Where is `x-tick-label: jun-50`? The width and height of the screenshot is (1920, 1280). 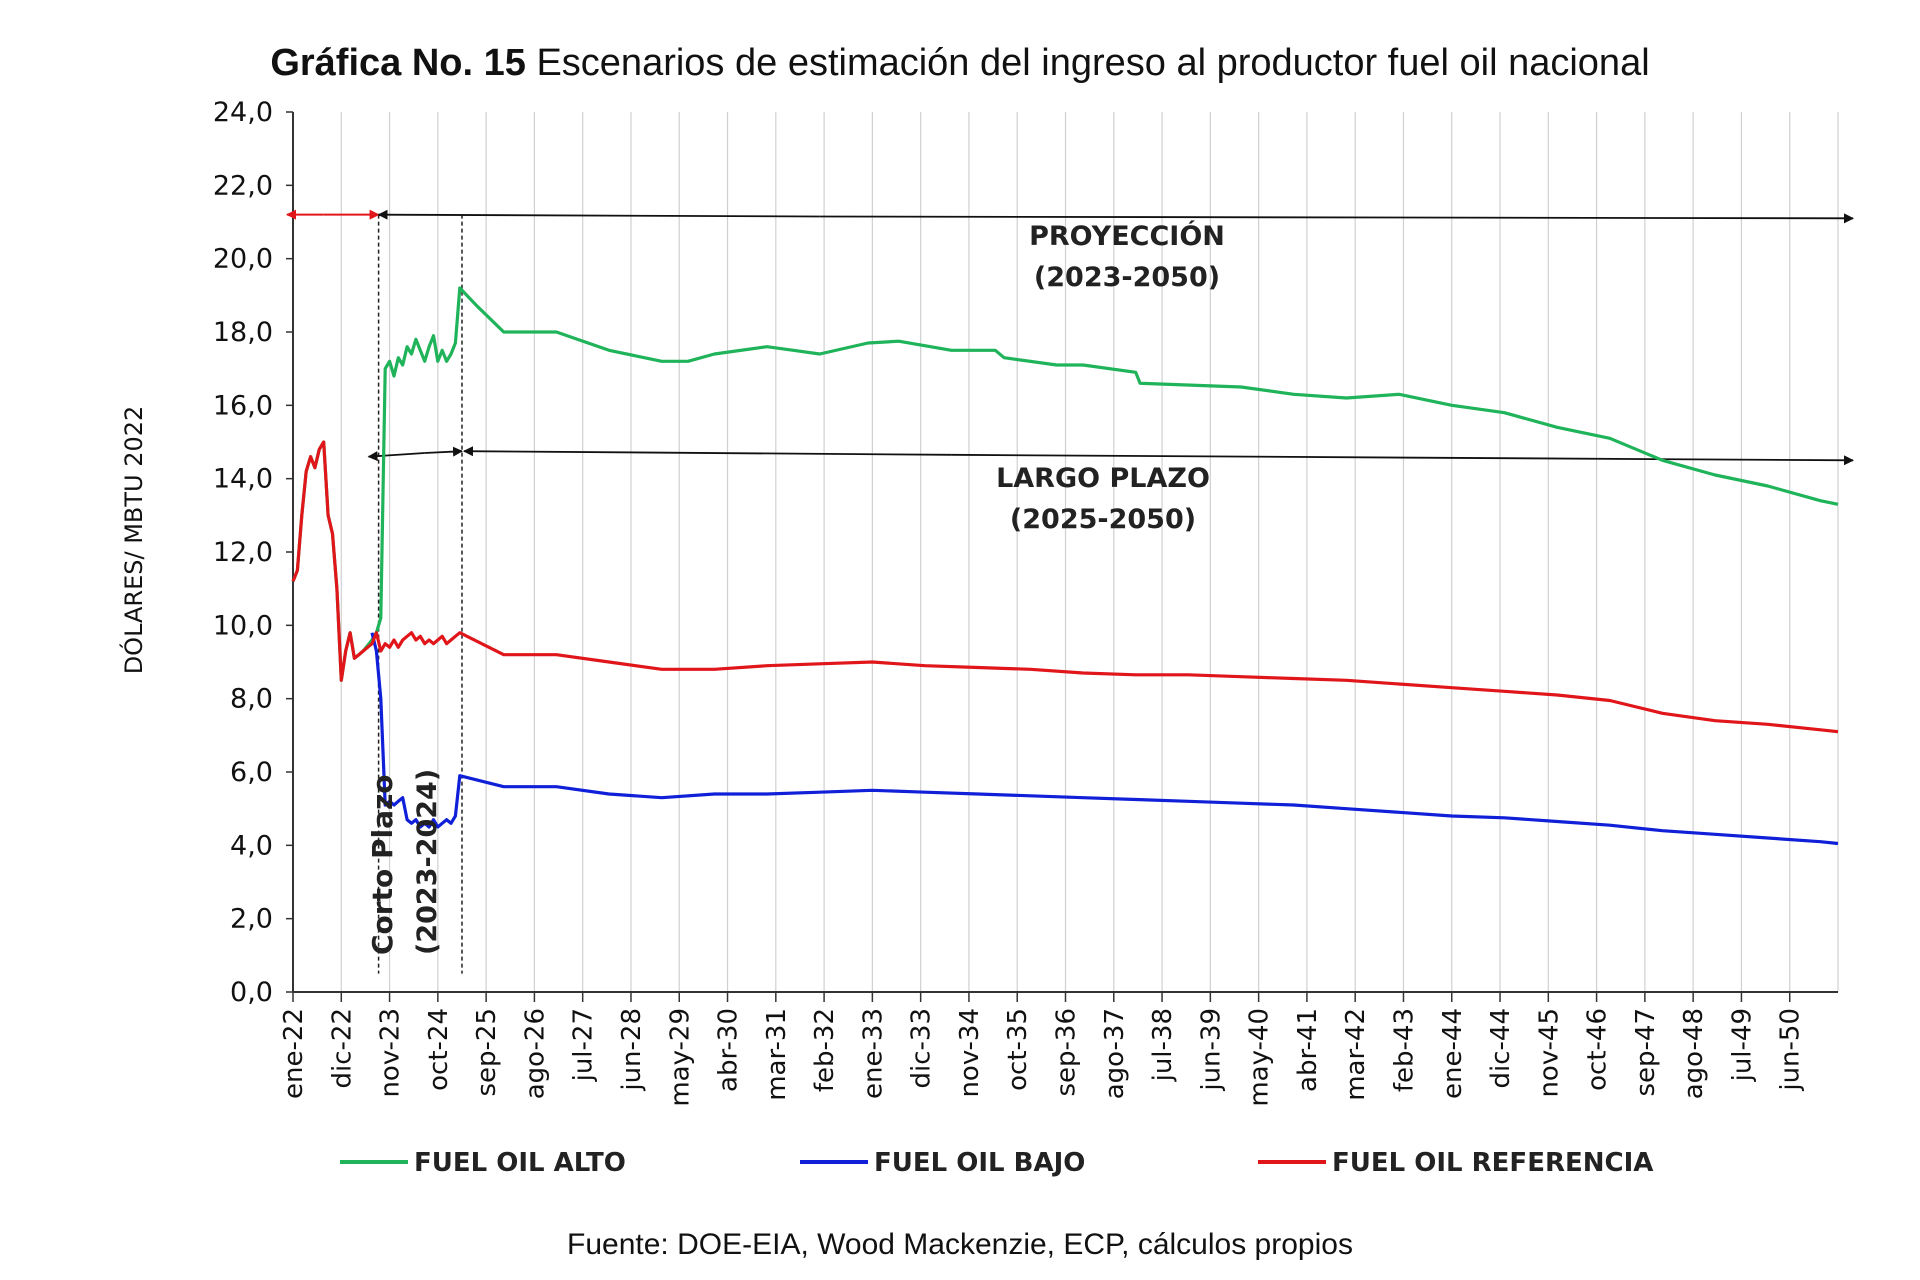 x-tick-label: jun-50 is located at coordinates (1791, 1050).